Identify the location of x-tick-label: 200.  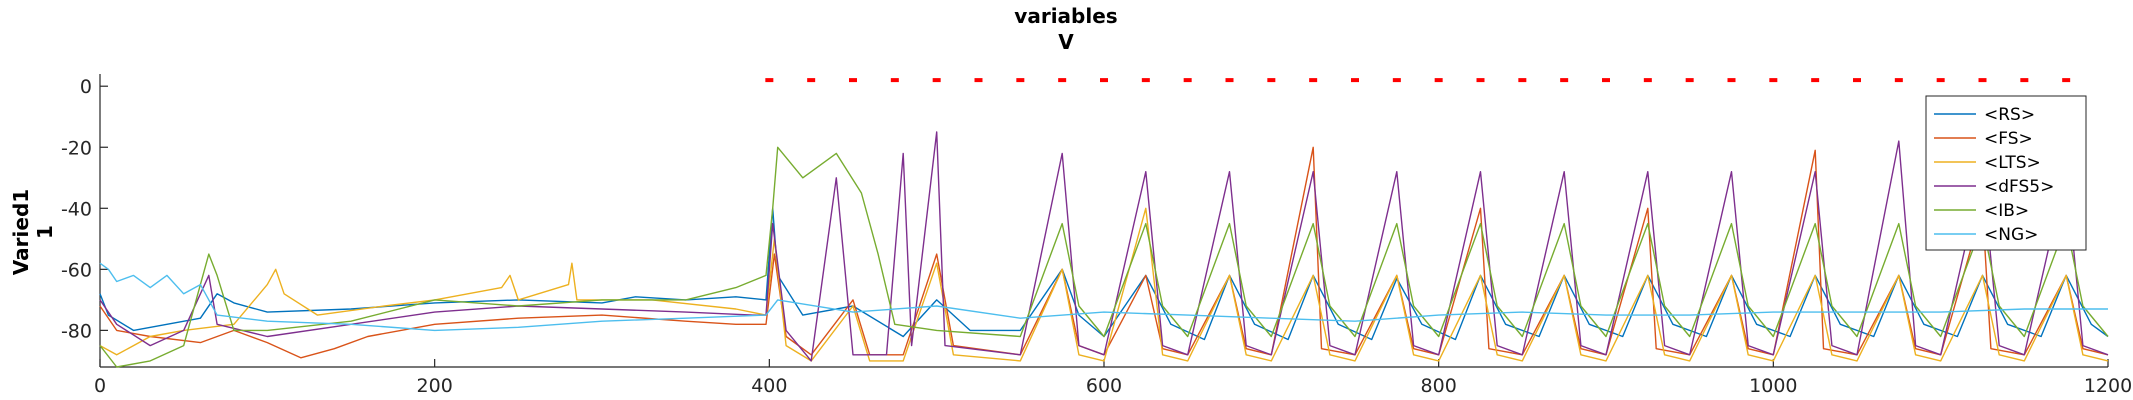
(435, 386).